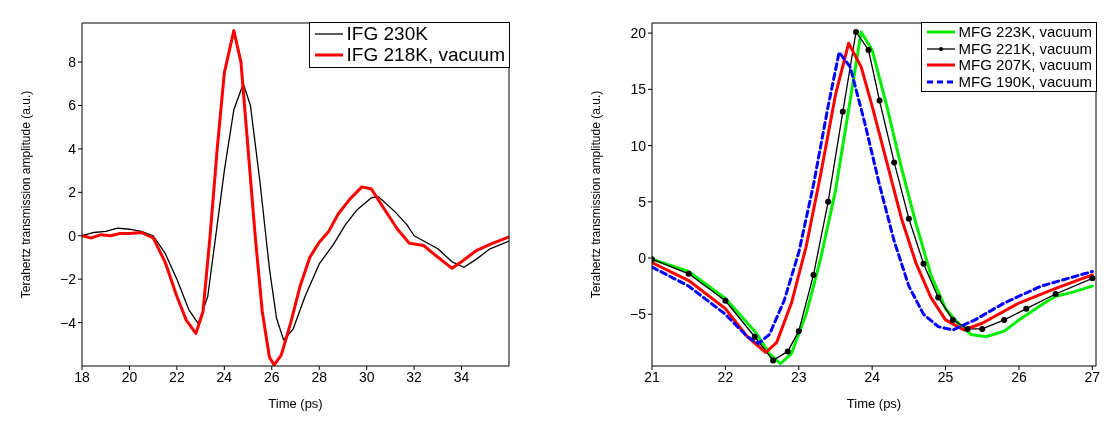  Describe the element at coordinates (366, 376) in the screenshot. I see `x-tick-label: 30` at that location.